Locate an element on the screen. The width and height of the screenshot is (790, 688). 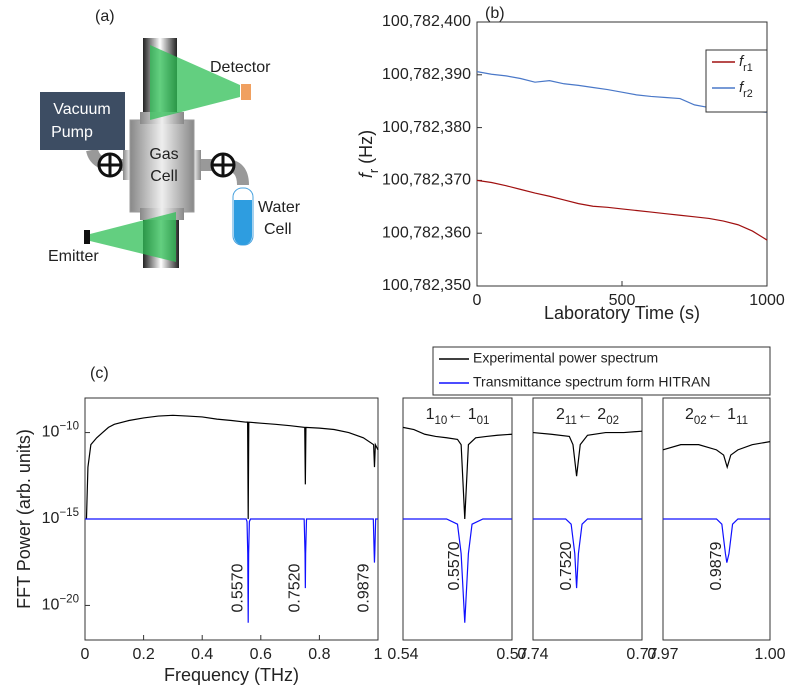
x-tick-label: 0.2 is located at coordinates (143, 654).